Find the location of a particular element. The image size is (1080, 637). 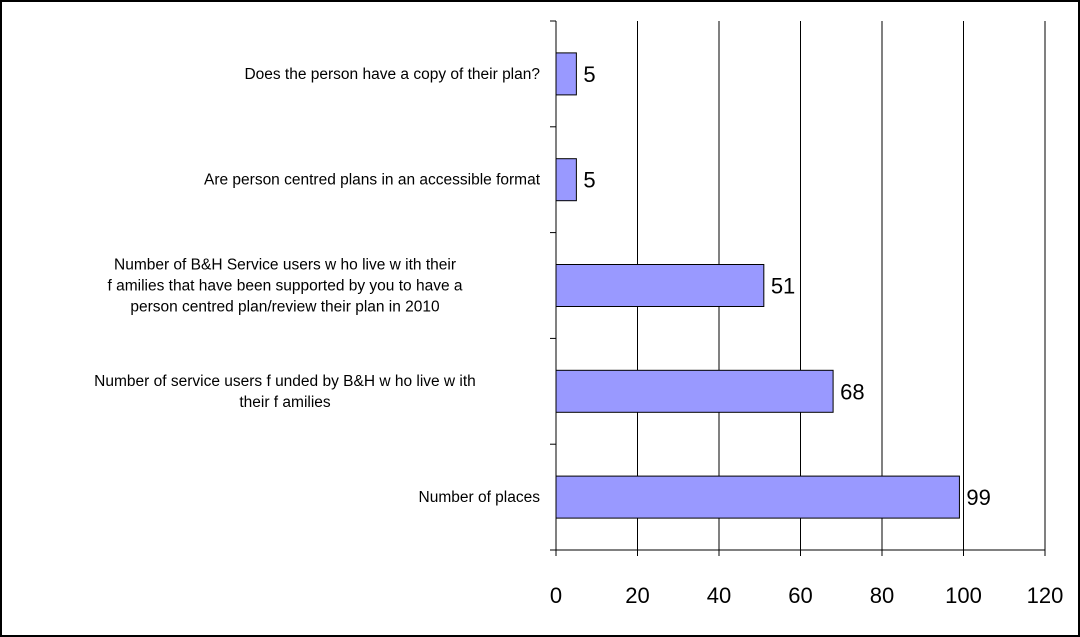

data-label: 68 is located at coordinates (852, 391).